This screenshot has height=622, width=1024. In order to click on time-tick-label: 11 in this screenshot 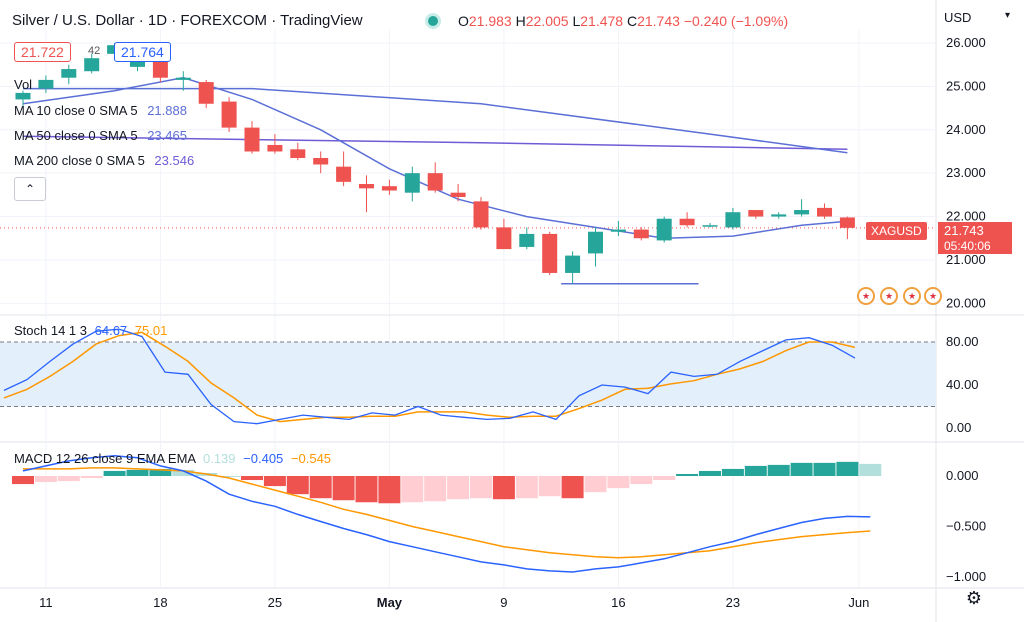, I will do `click(46, 602)`.